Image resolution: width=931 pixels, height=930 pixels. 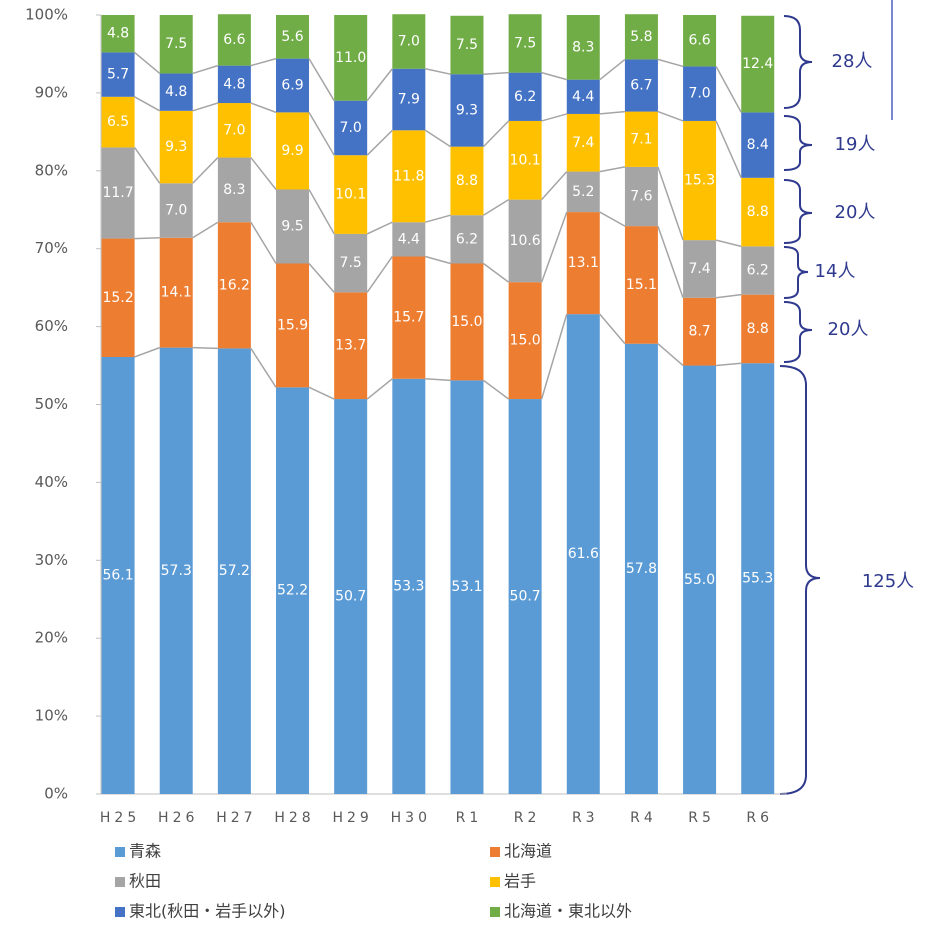 What do you see at coordinates (409, 239) in the screenshot?
I see `value-label: 4.4` at bounding box center [409, 239].